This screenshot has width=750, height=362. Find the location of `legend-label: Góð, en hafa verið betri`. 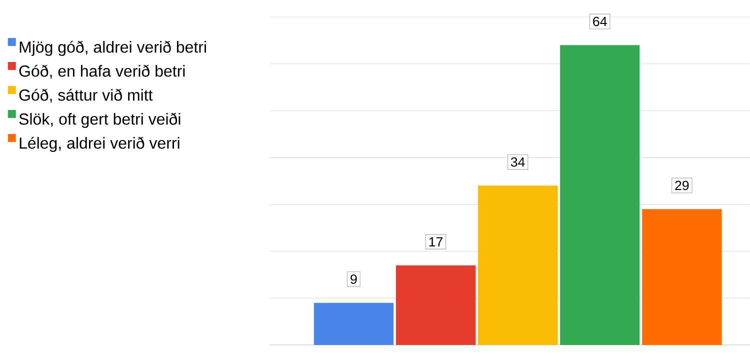

legend-label: Góð, en hafa verið betri is located at coordinates (102, 71).